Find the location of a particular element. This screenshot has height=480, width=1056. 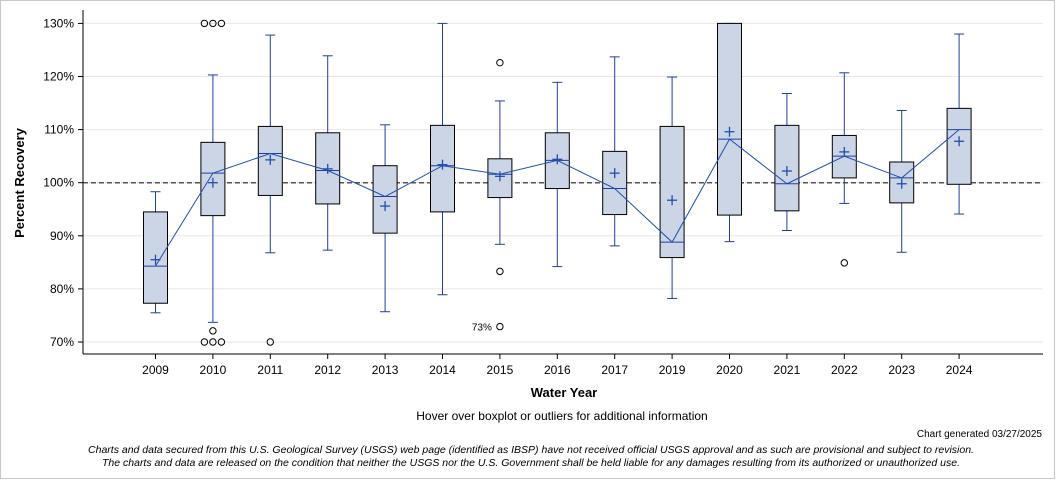

x-tick-label: 2021 is located at coordinates (787, 370).